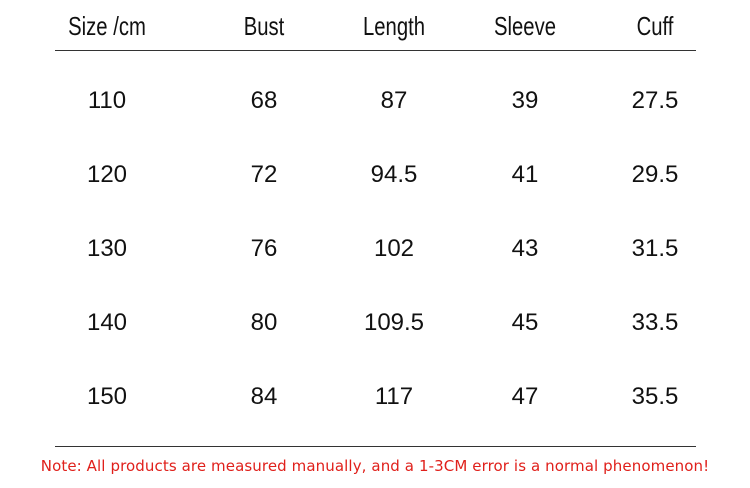 The width and height of the screenshot is (750, 488). What do you see at coordinates (375, 50) in the screenshot?
I see `header-rule` at bounding box center [375, 50].